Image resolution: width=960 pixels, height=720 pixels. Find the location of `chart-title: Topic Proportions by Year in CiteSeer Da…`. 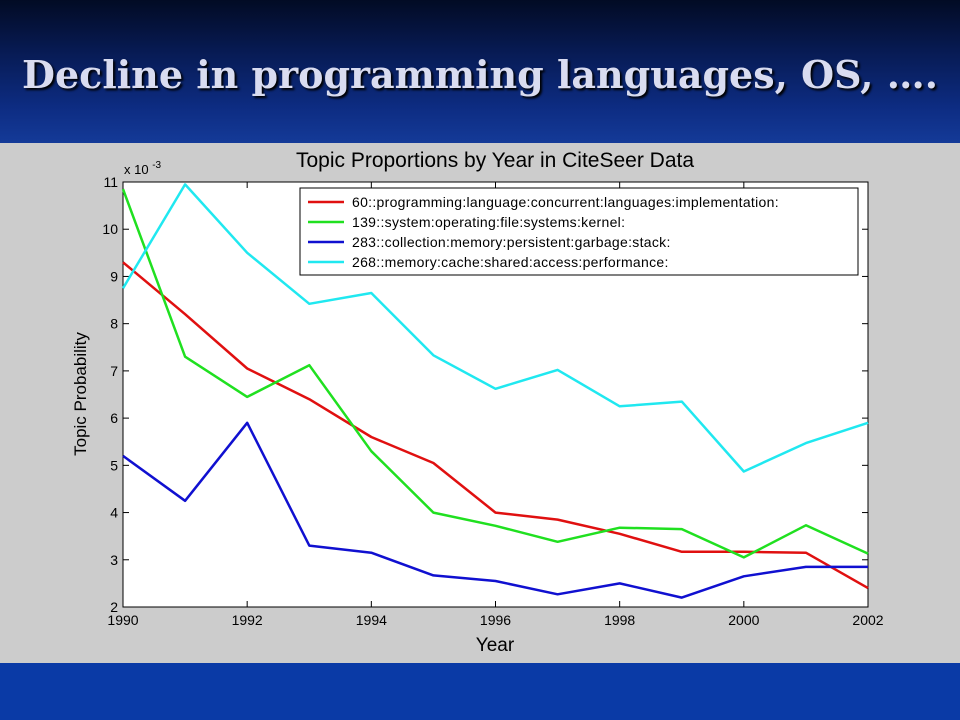

chart-title: Topic Proportions by Year in CiteSeer Da… is located at coordinates (495, 160).